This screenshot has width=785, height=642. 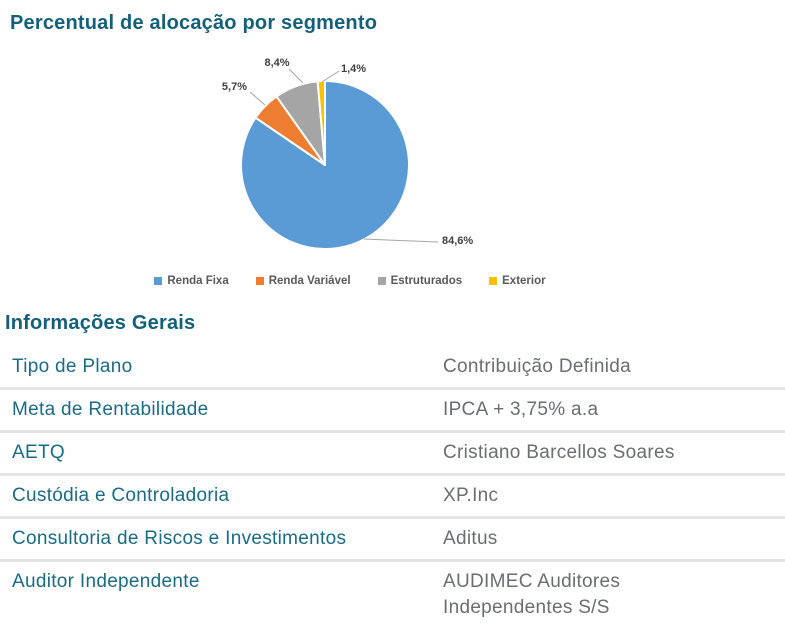 What do you see at coordinates (353, 69) in the screenshot?
I see `pie-data-label: 1,4%` at bounding box center [353, 69].